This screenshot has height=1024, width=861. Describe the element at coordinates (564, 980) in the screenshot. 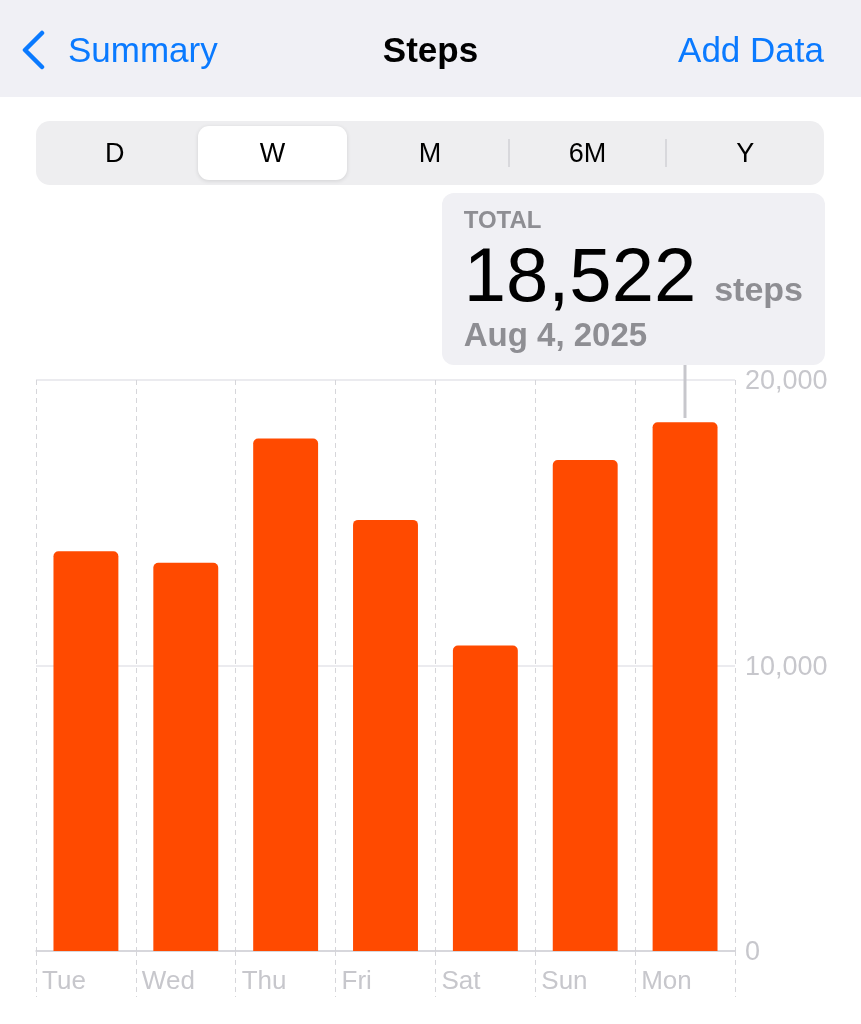

I see `x-tick-label: Sun` at that location.